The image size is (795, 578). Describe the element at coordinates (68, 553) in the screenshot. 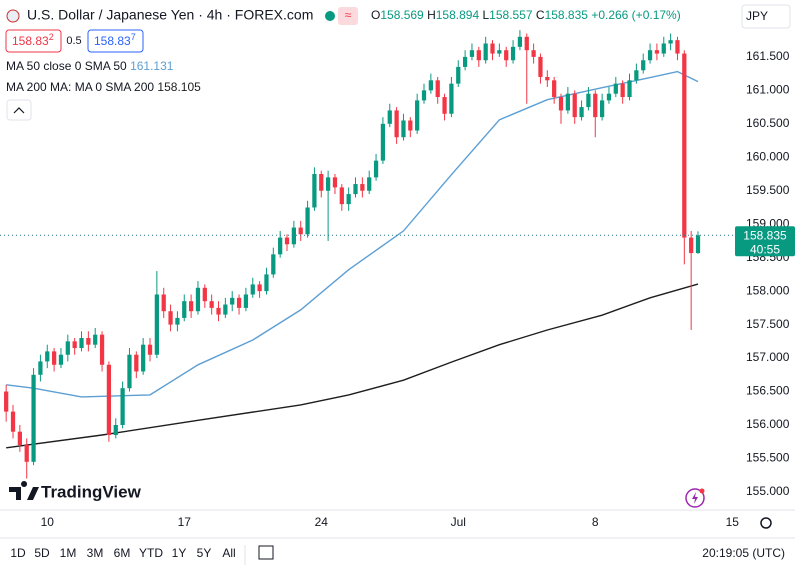

I see `range-button: 1M` at that location.